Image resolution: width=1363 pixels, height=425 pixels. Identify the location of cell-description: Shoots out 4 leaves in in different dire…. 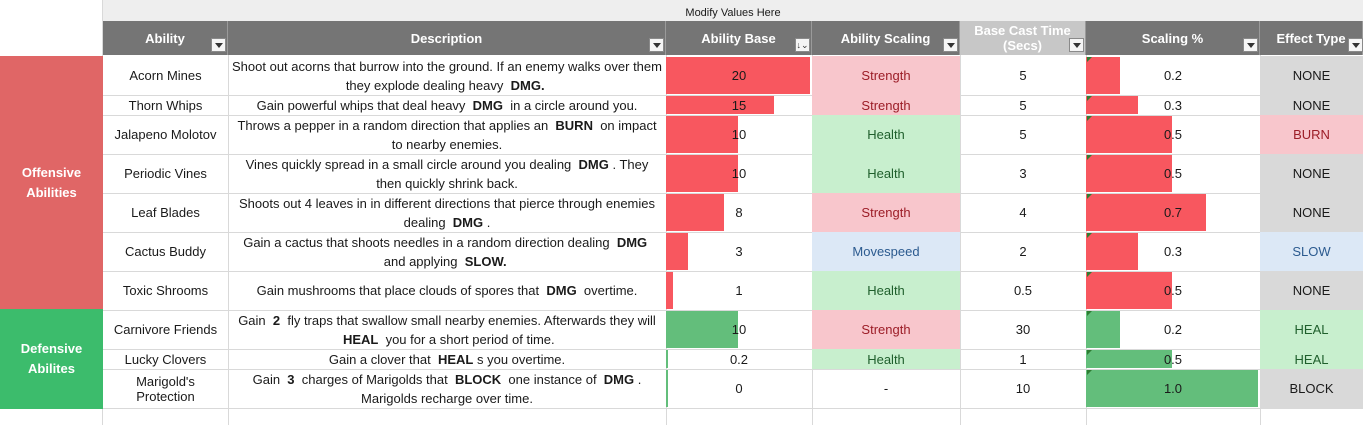
(447, 212).